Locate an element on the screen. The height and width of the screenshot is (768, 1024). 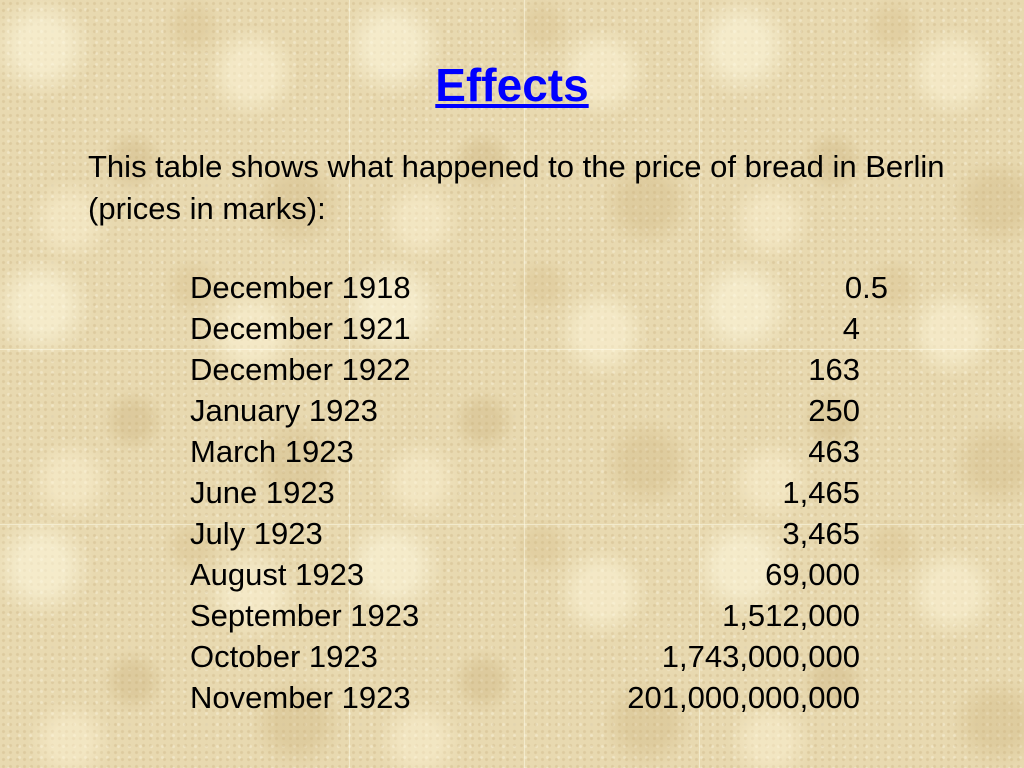
row-date: October 1923 is located at coordinates (284, 656).